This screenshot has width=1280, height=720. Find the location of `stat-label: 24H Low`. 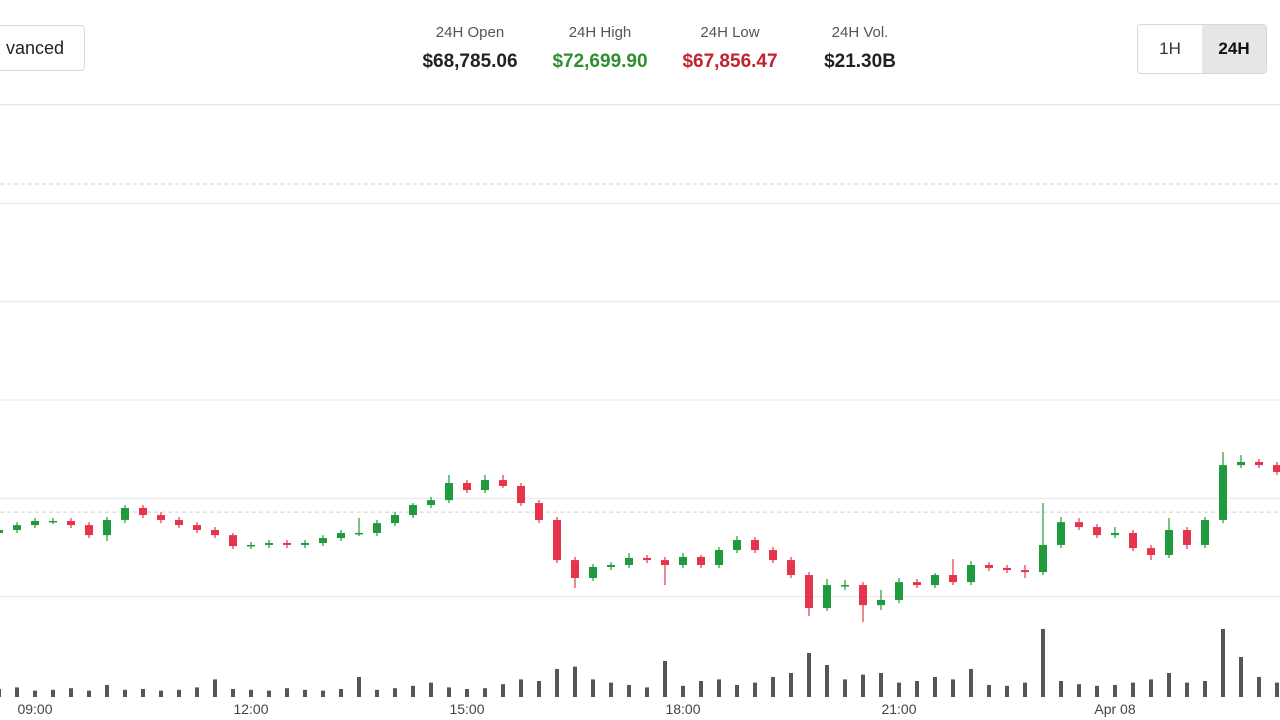

stat-label: 24H Low is located at coordinates (730, 32).